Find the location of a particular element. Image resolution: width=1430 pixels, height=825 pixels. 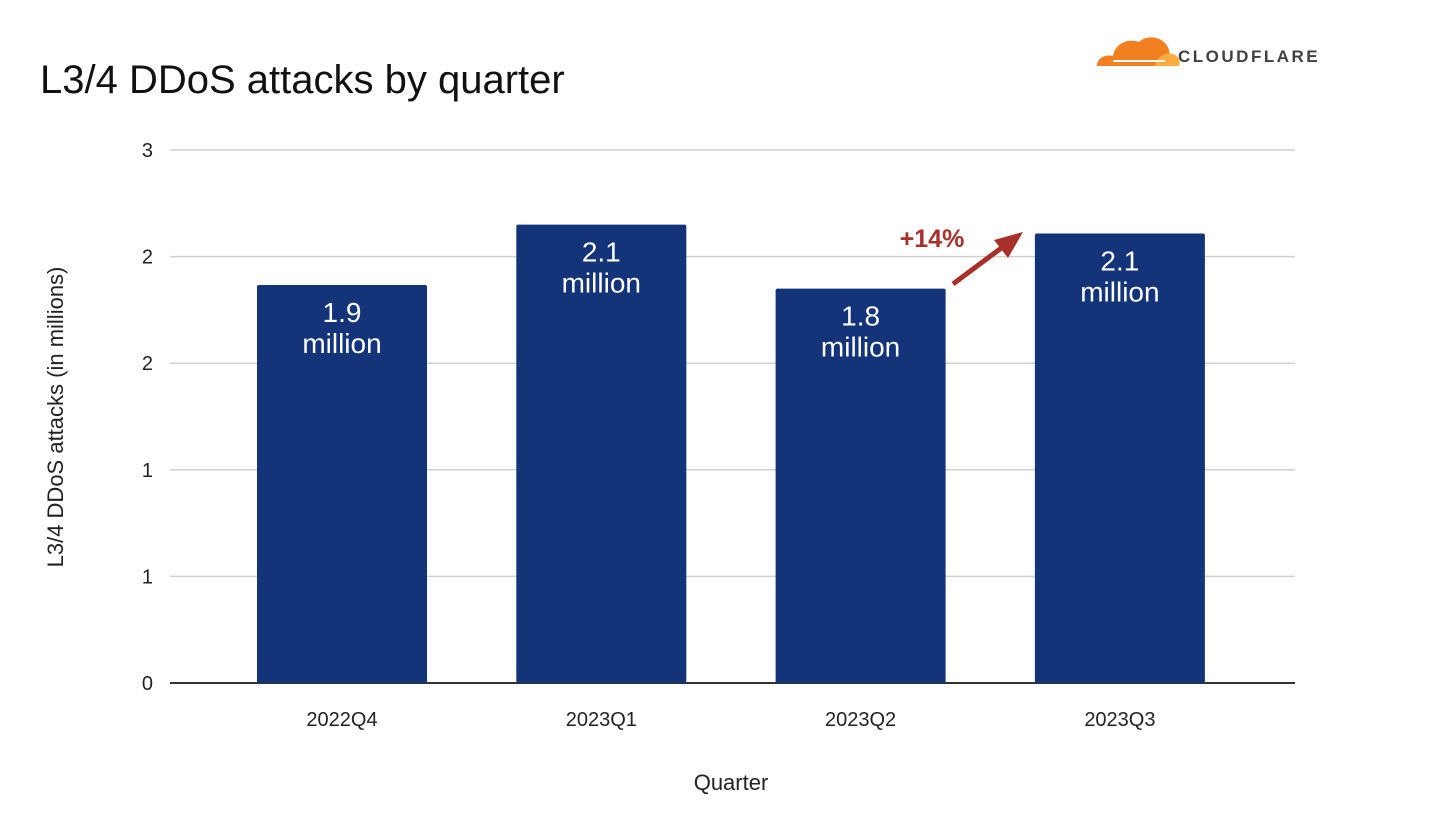

y-axis-label: L3/4 DDoS attacks (in millions) is located at coordinates (55, 417).